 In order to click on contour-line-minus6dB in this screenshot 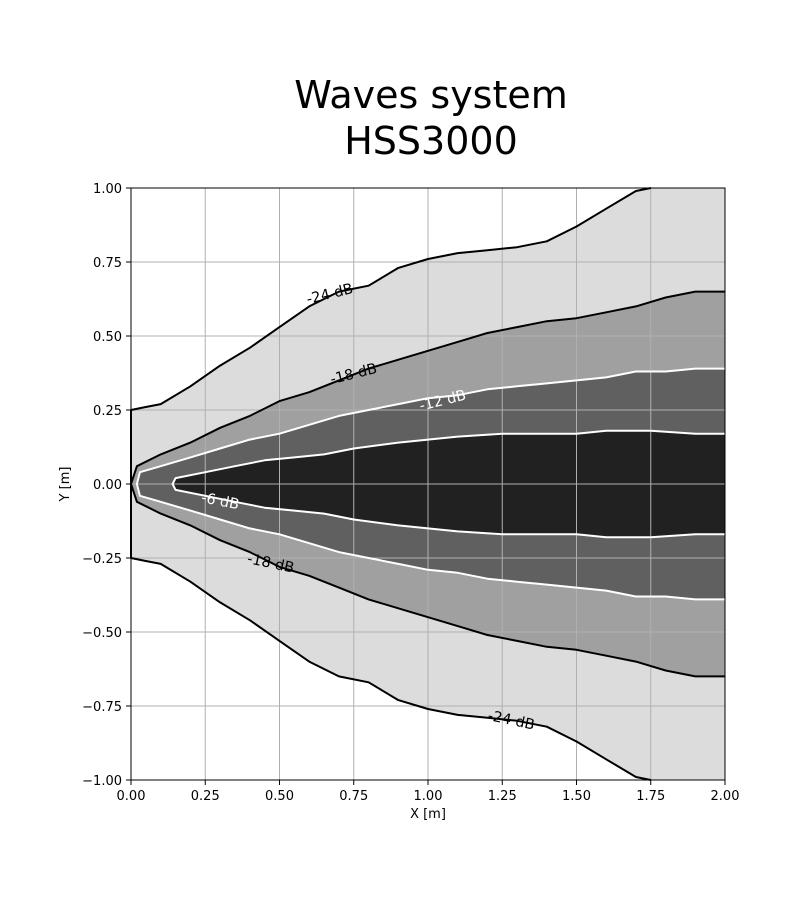, I will do `click(448, 484)`.